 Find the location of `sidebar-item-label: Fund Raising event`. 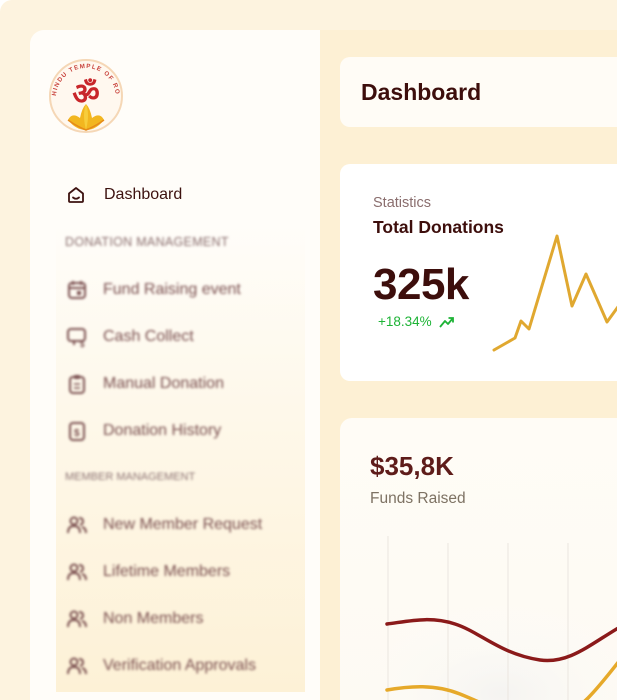

sidebar-item-label: Fund Raising event is located at coordinates (172, 289).